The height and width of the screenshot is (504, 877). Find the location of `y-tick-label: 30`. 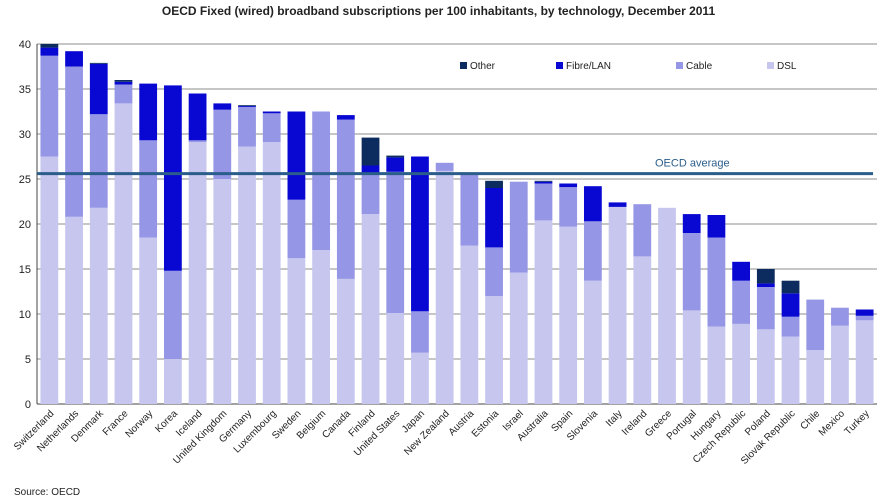

y-tick-label: 30 is located at coordinates (25, 135).